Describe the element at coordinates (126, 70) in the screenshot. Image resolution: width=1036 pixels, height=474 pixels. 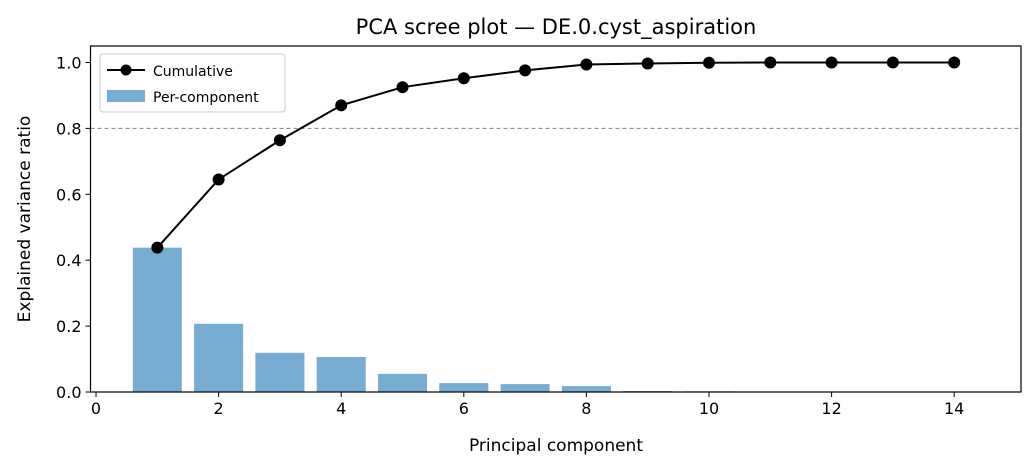
I see `legend-marker-swatch` at that location.